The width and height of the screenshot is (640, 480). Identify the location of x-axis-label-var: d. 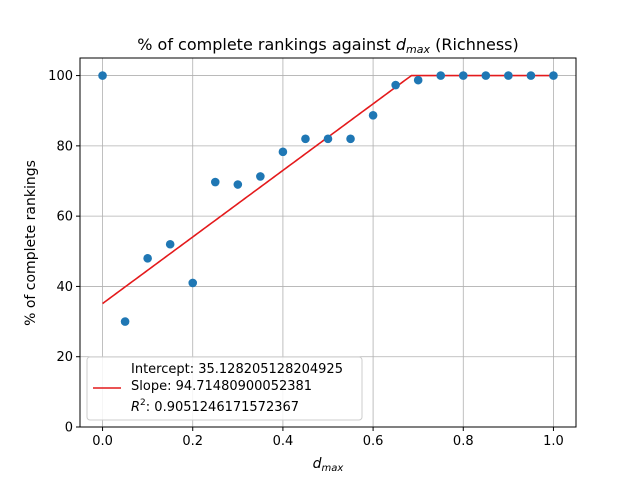
(317, 464).